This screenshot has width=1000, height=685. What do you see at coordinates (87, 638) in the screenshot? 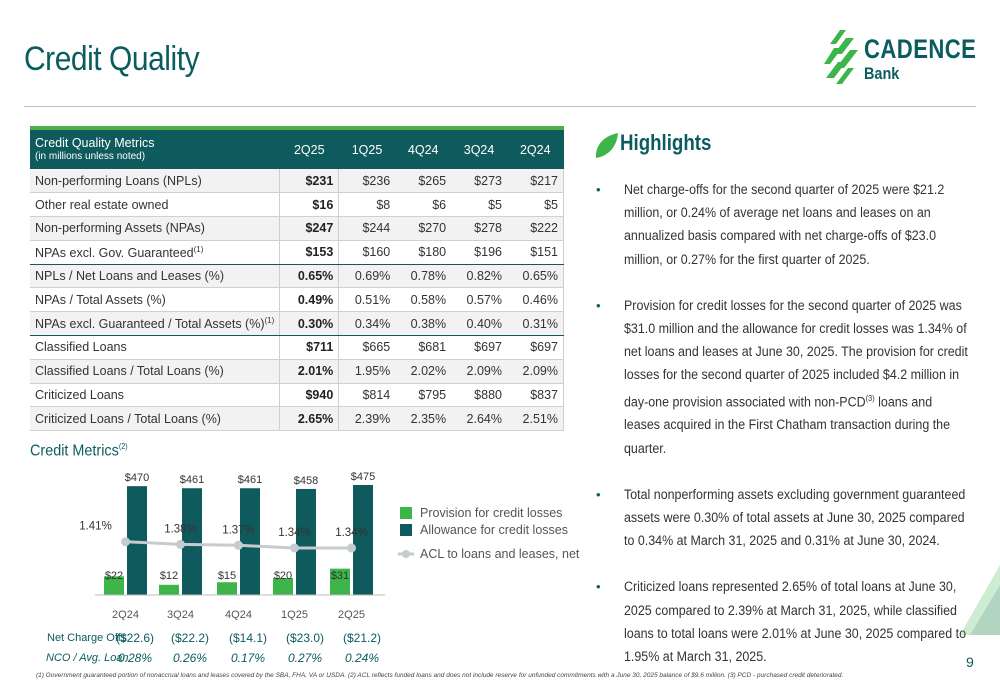
I see `ncos-label: Net Charge Offs` at bounding box center [87, 638].